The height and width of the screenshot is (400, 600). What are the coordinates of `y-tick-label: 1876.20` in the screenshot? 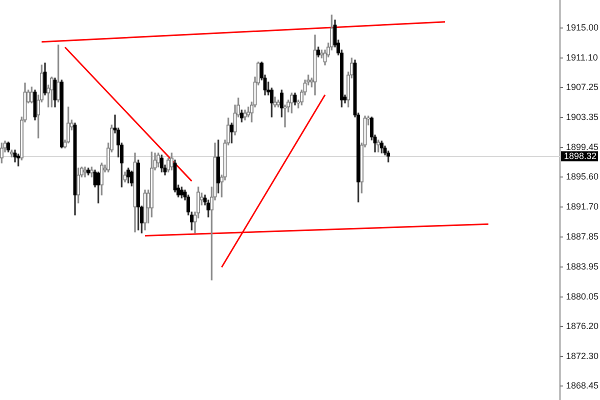 It's located at (582, 325).